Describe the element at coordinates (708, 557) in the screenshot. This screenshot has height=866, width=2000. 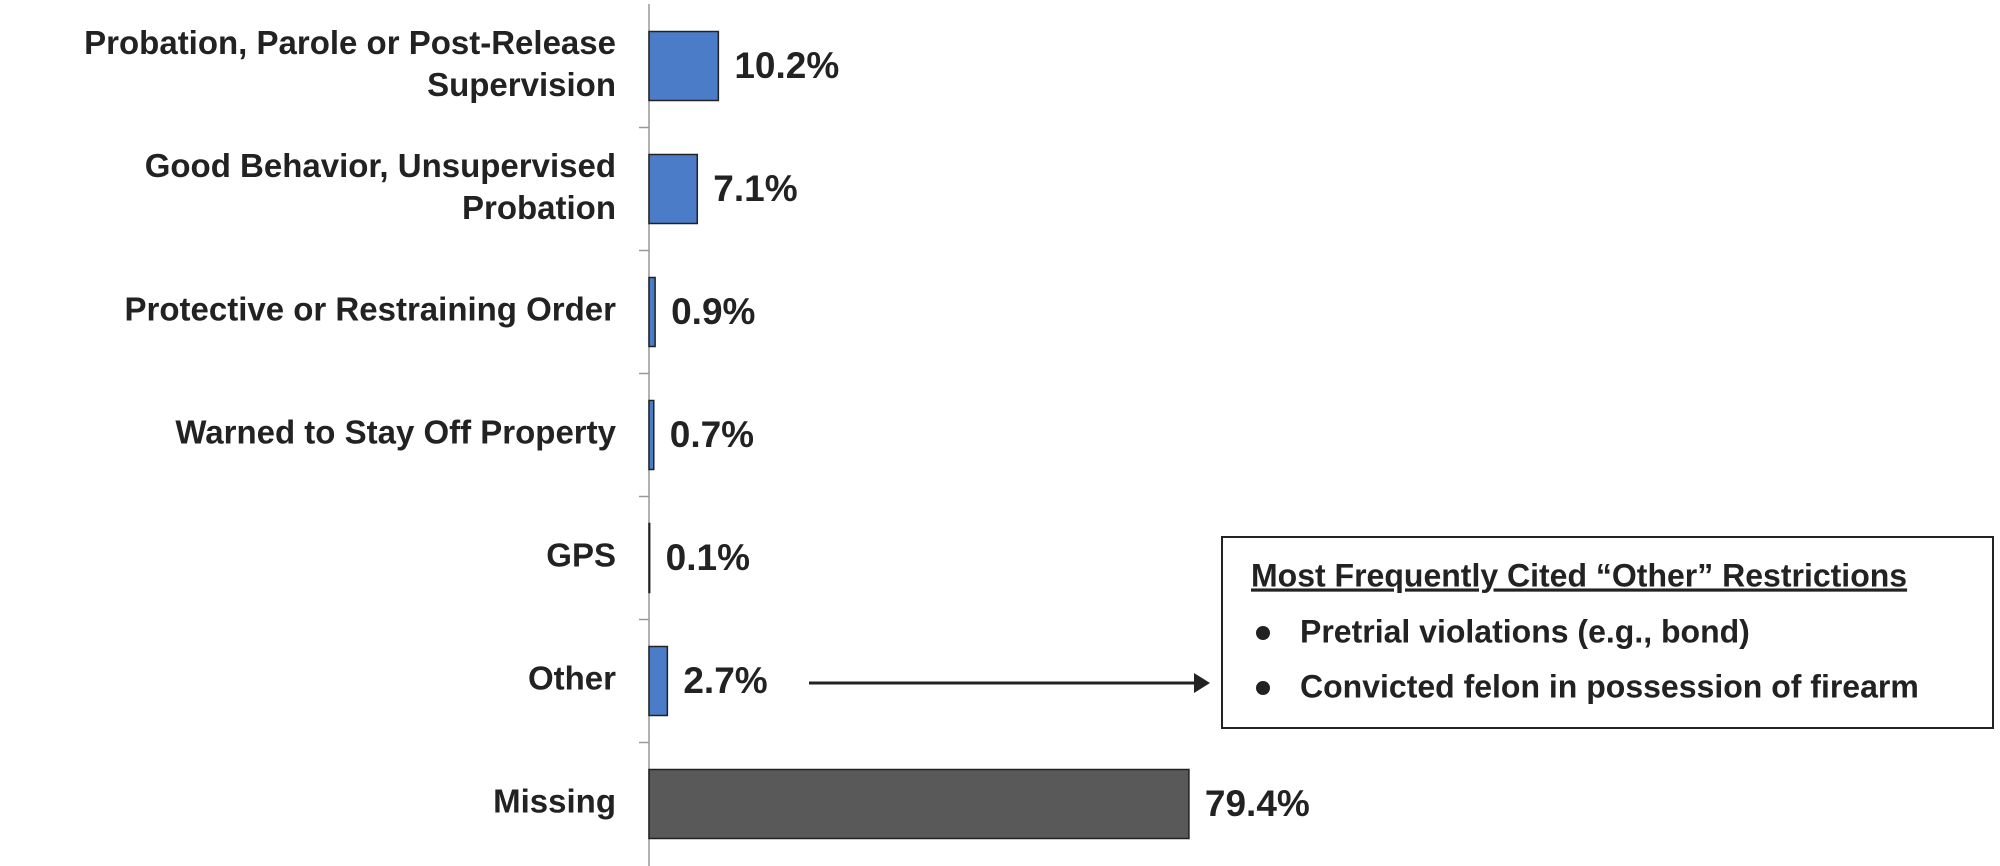
I see `value-label: 0.1%` at that location.